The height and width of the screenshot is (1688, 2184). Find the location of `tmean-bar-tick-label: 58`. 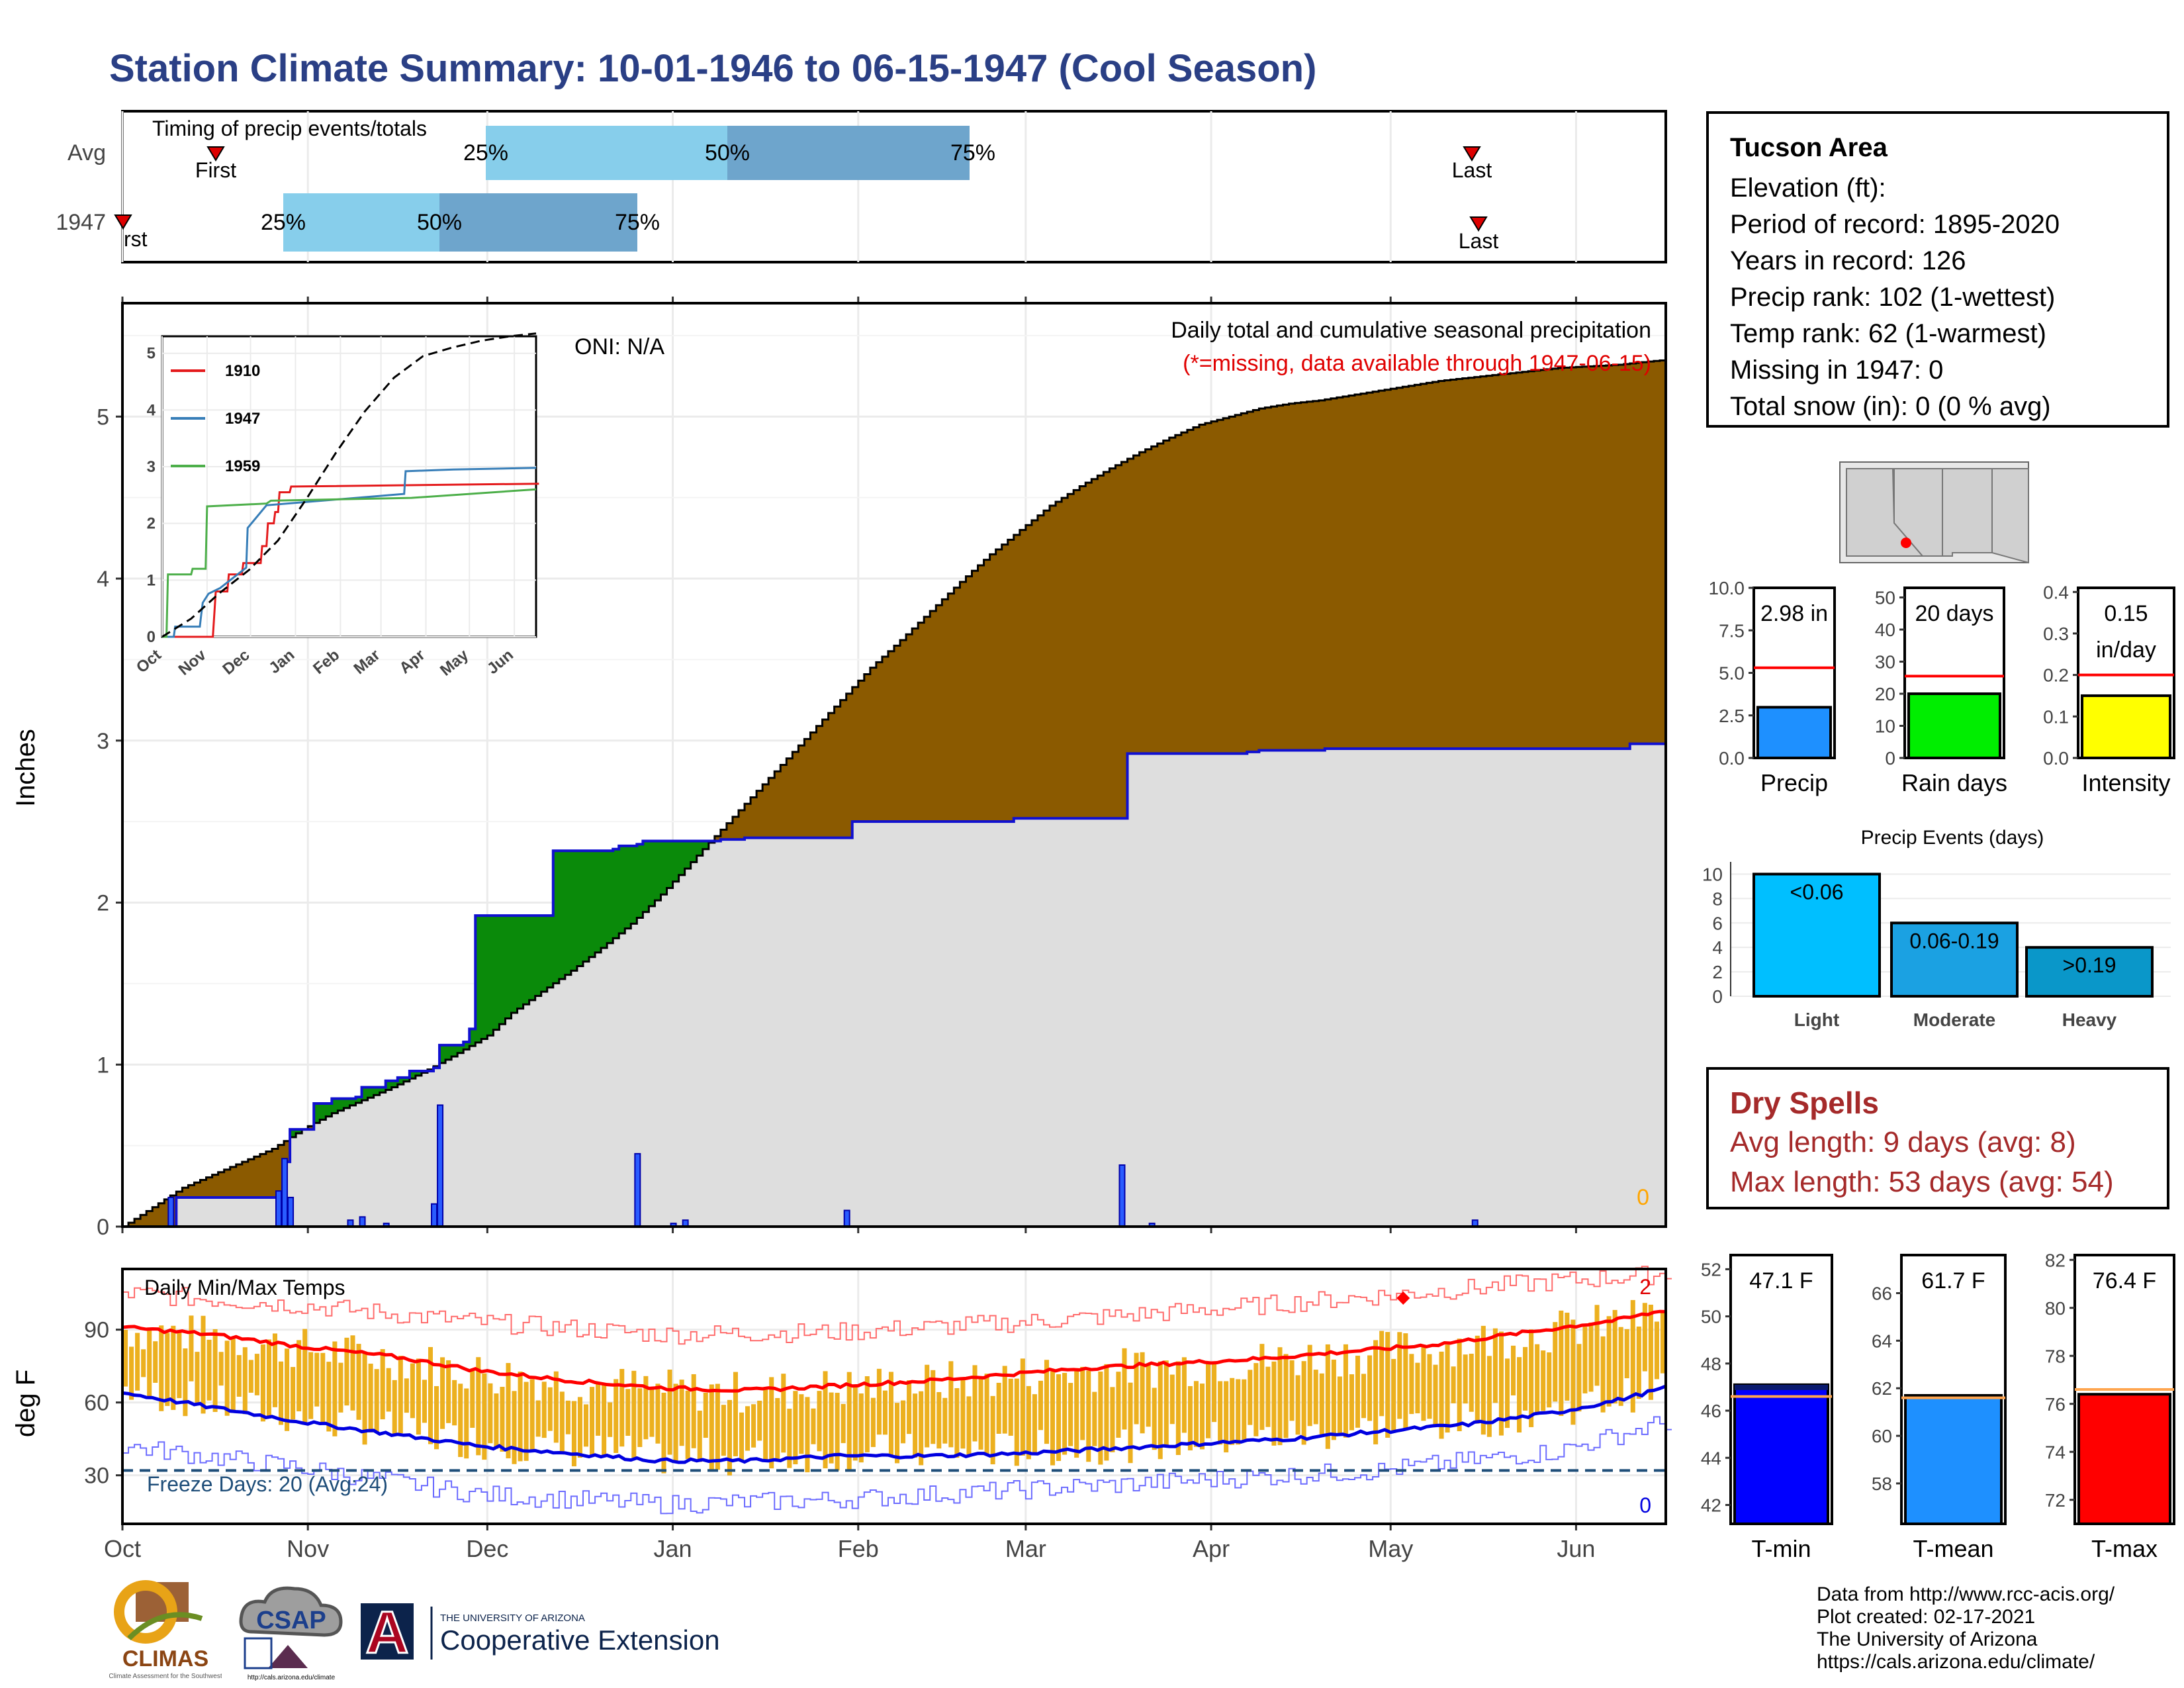

tmean-bar-tick-label: 58 is located at coordinates (1882, 1484).